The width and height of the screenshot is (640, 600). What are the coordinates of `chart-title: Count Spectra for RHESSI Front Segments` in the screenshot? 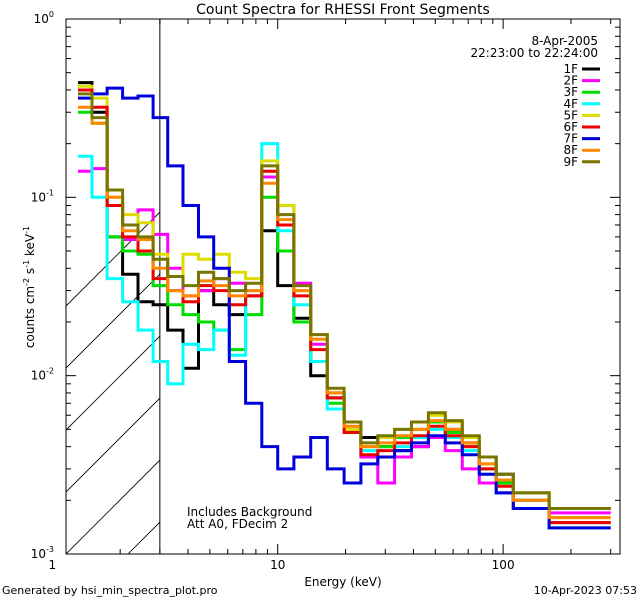 It's located at (343, 10).